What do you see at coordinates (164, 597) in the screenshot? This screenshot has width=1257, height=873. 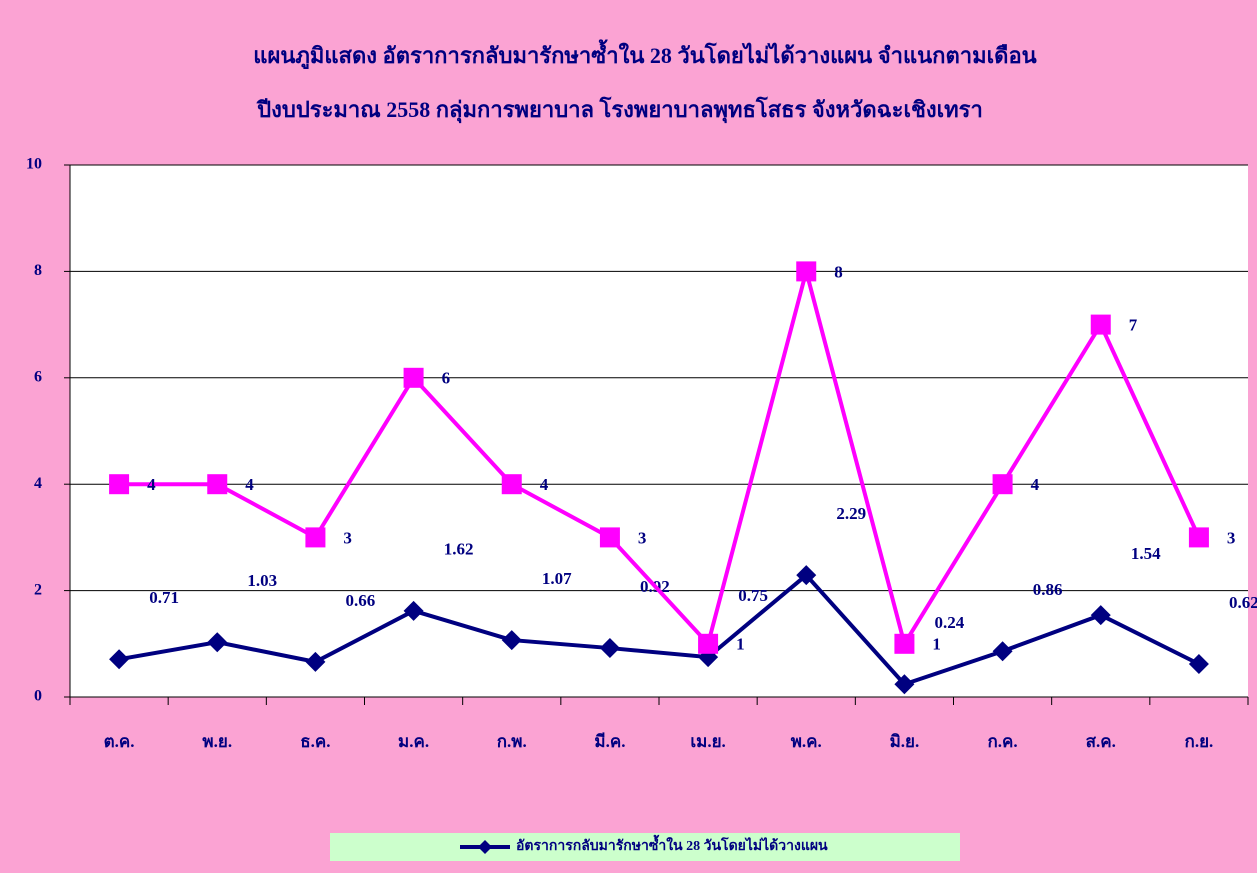 I see `data-label: 0.71` at bounding box center [164, 597].